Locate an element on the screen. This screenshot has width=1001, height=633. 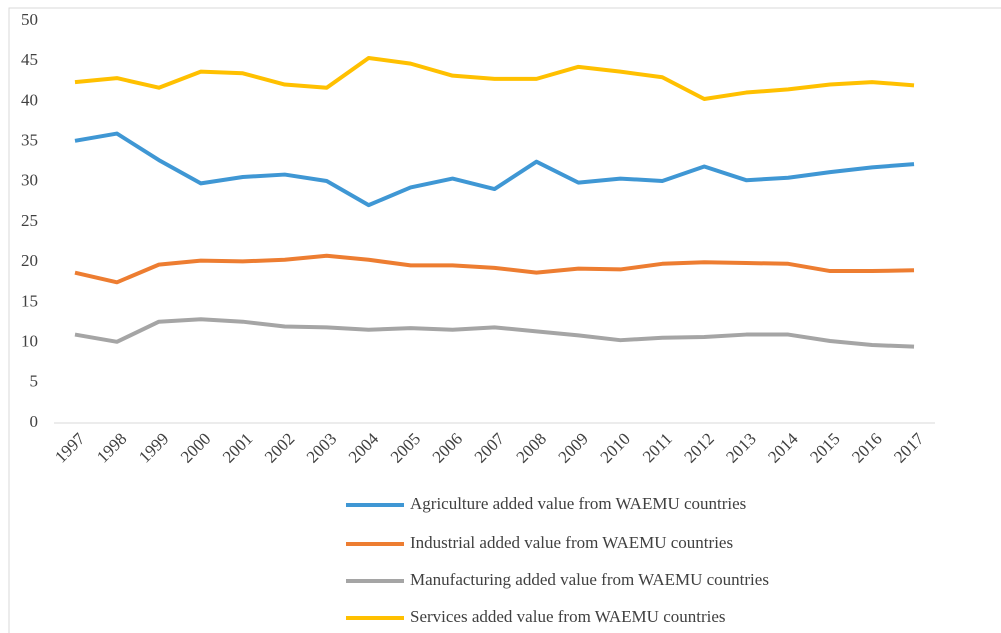
y-tick-label: 20 is located at coordinates (29, 260).